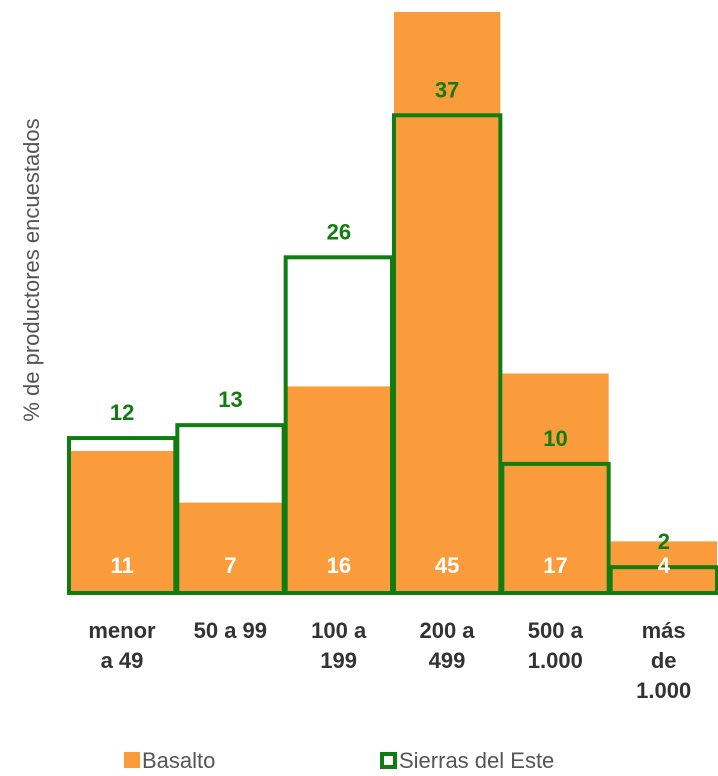 The height and width of the screenshot is (776, 718). Describe the element at coordinates (477, 760) in the screenshot. I see `legend-label: Sierras del Este` at that location.